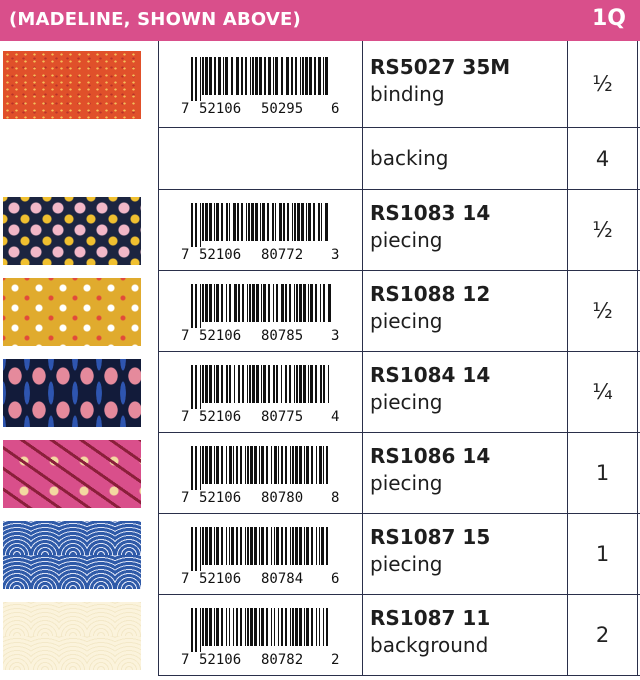  I want to click on yardage: ½, so click(602, 84).